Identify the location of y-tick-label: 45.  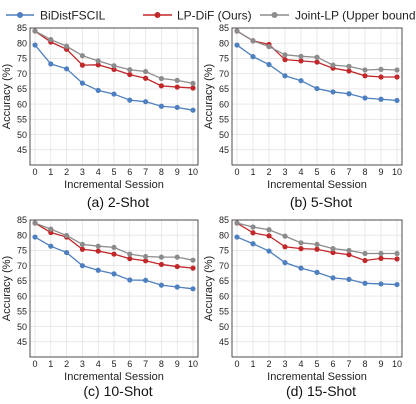
(224, 150).